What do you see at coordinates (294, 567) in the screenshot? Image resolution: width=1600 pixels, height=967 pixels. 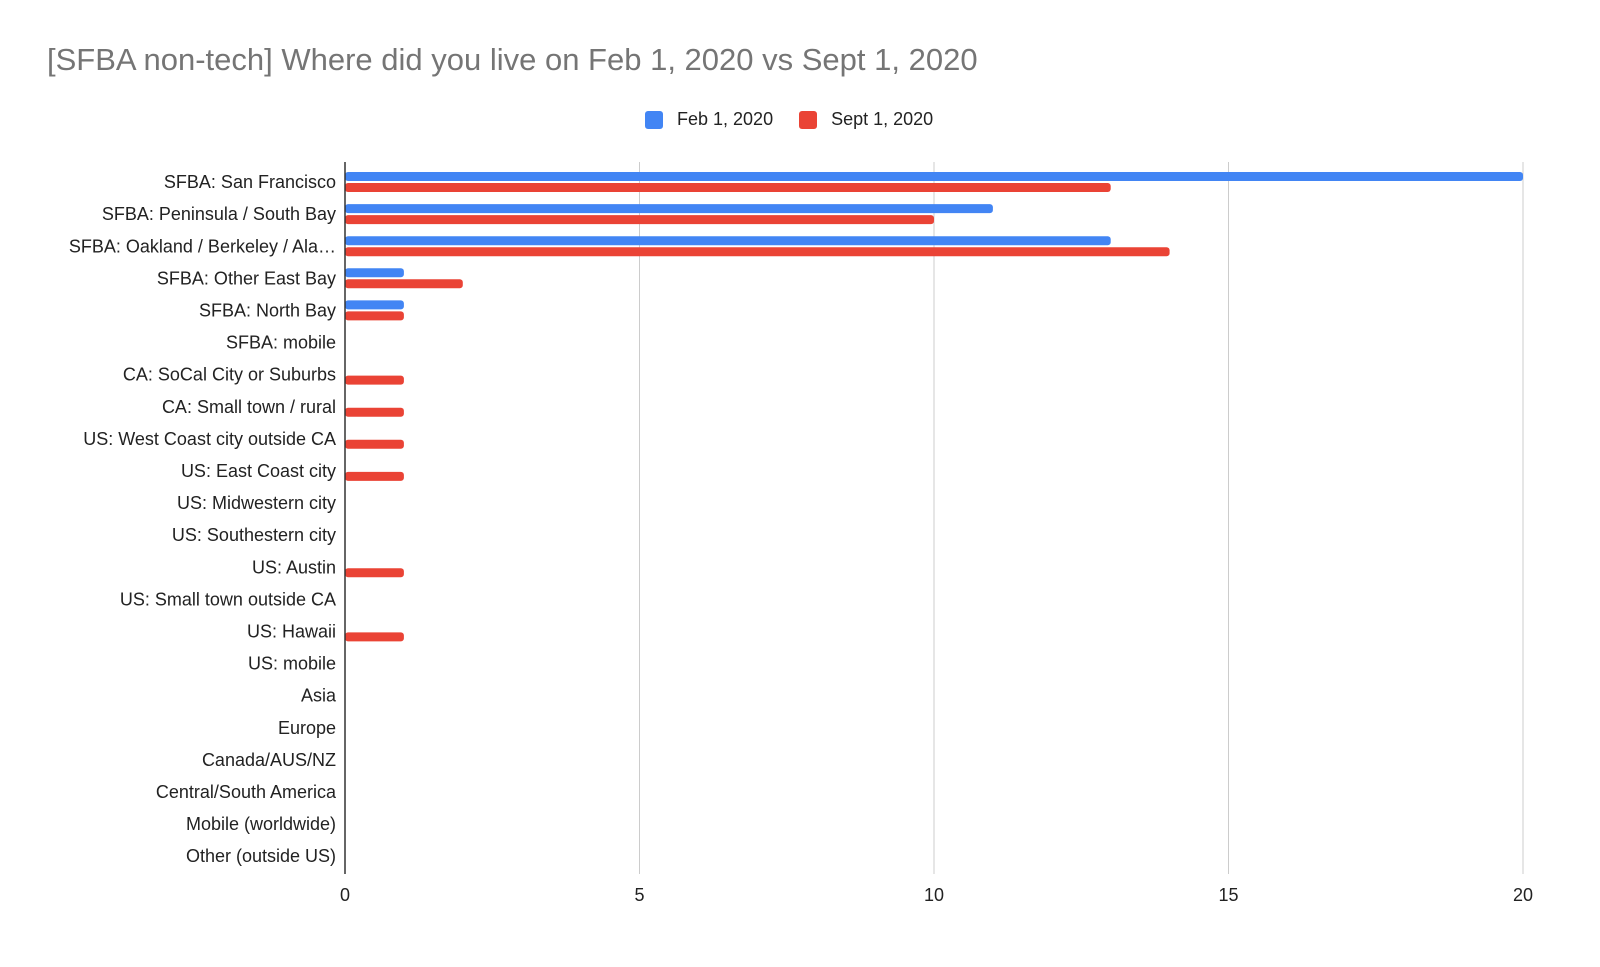 I see `category-label: US: Austin` at bounding box center [294, 567].